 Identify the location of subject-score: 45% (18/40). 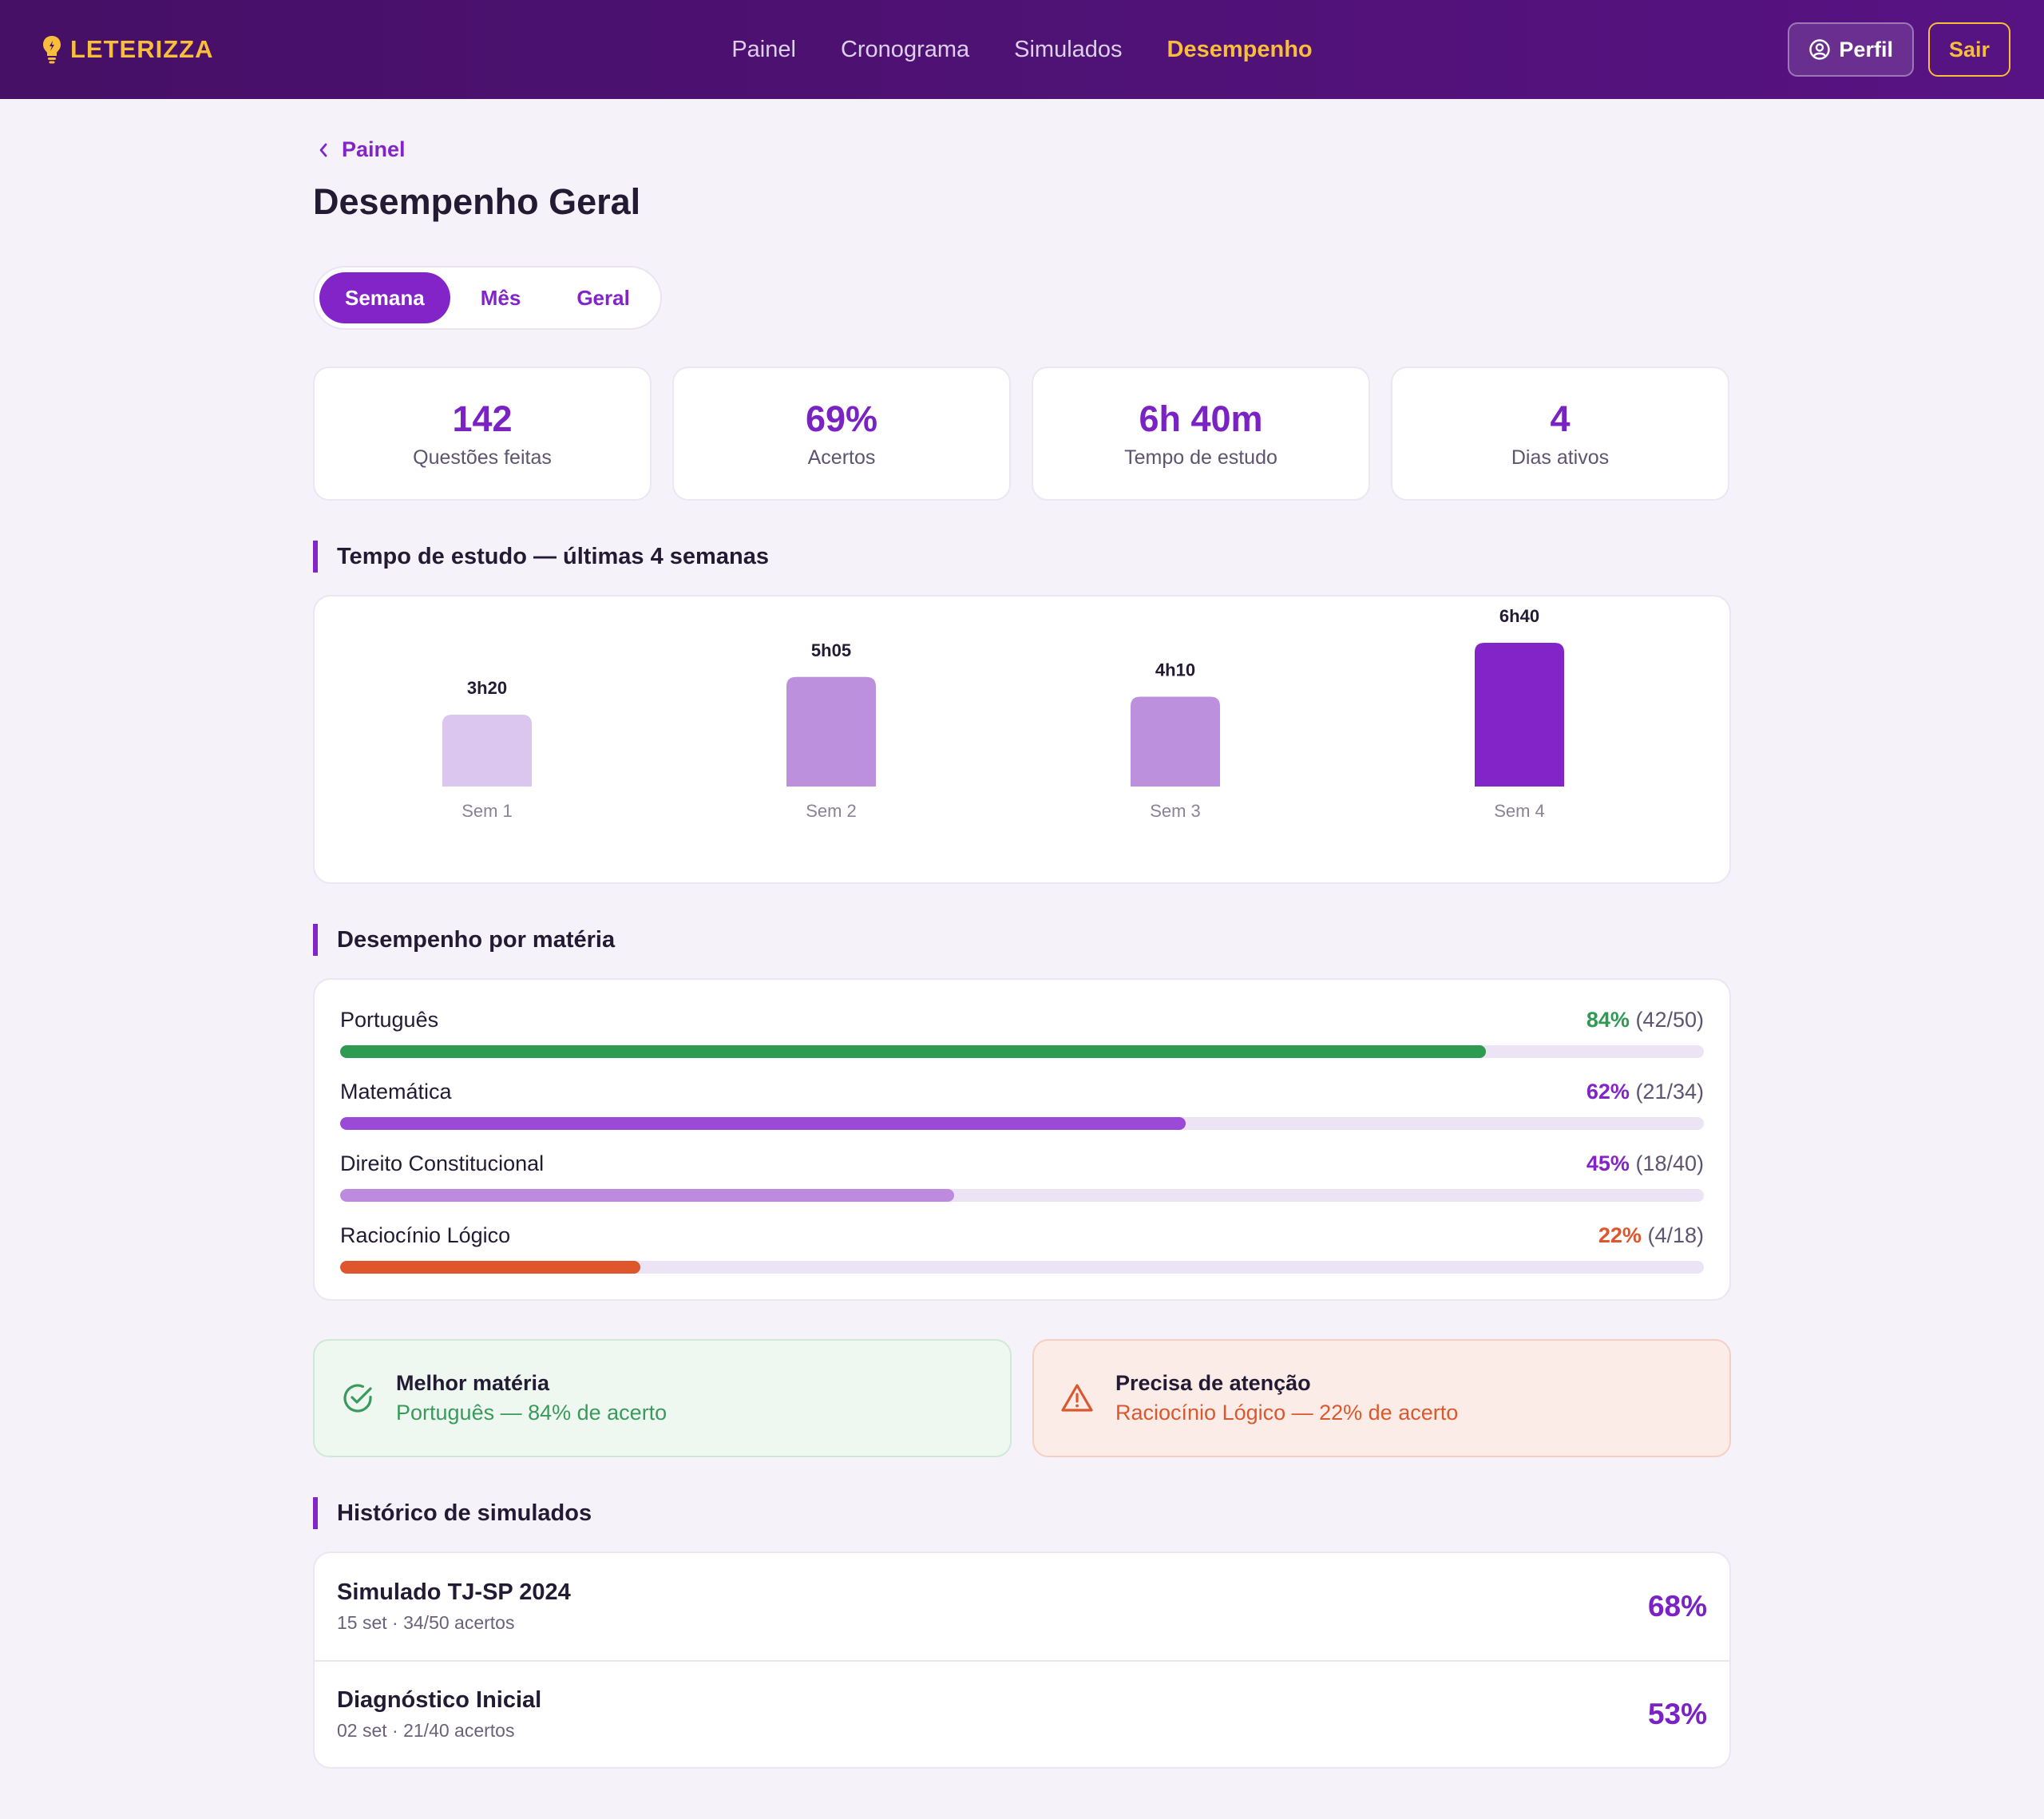
(1645, 1163).